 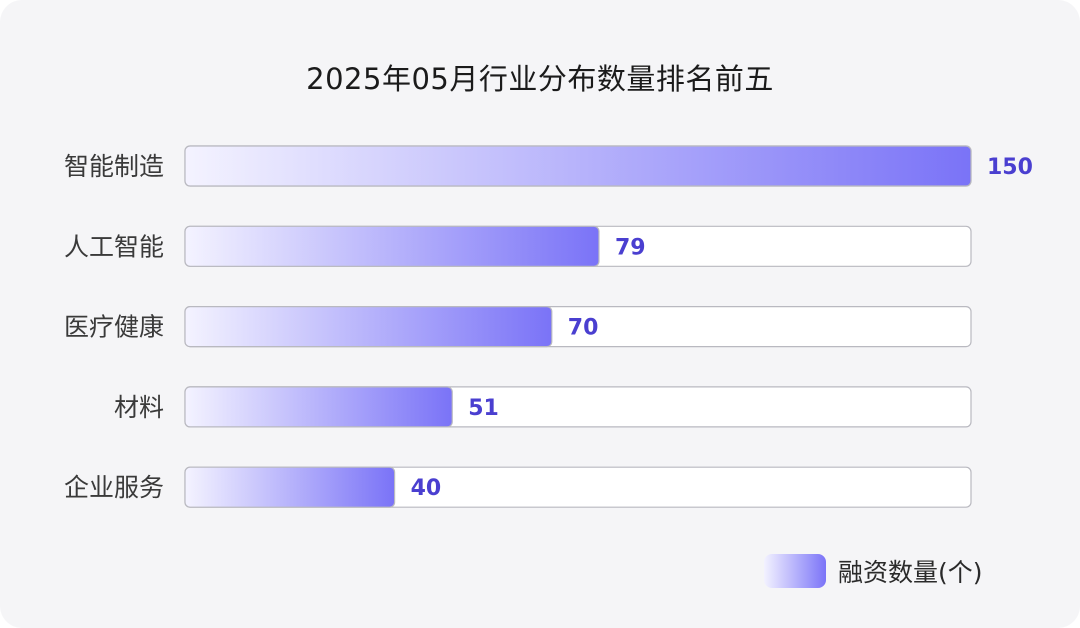 What do you see at coordinates (114, 327) in the screenshot?
I see `category-label: 医疗健康` at bounding box center [114, 327].